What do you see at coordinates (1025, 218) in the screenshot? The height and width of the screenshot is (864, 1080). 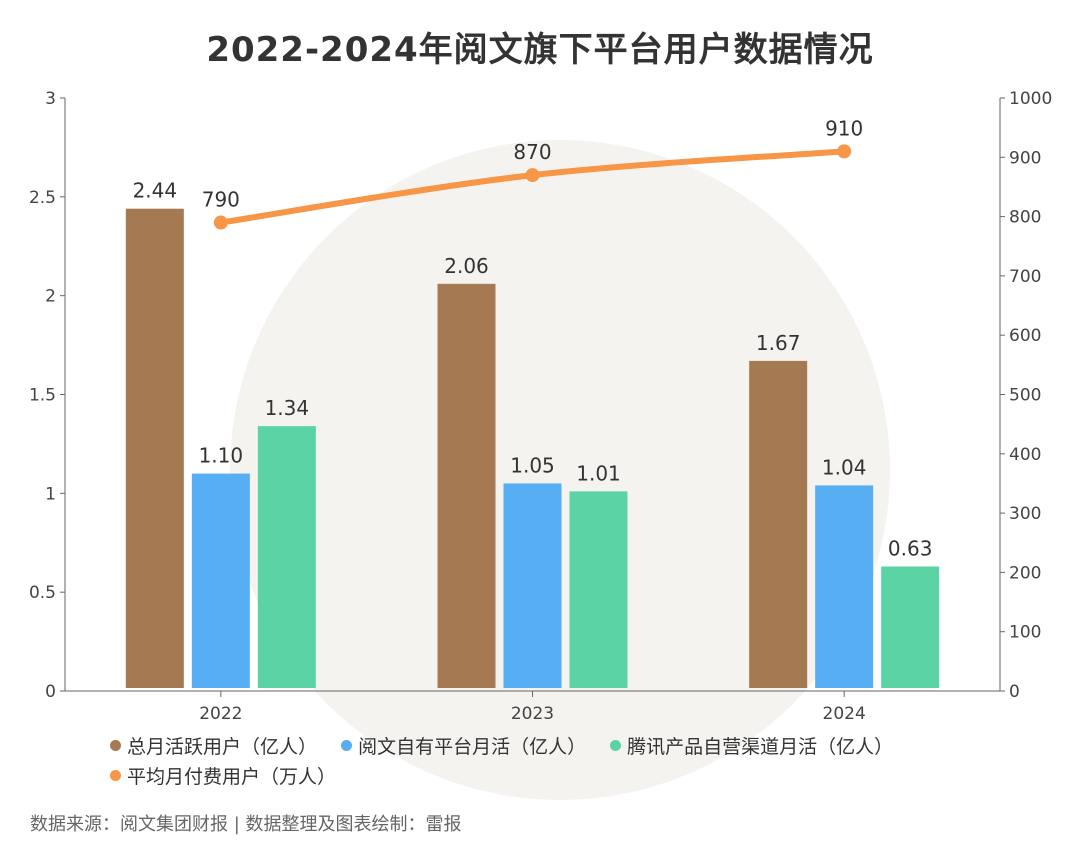 I see `y-tick-label-right: 800` at bounding box center [1025, 218].